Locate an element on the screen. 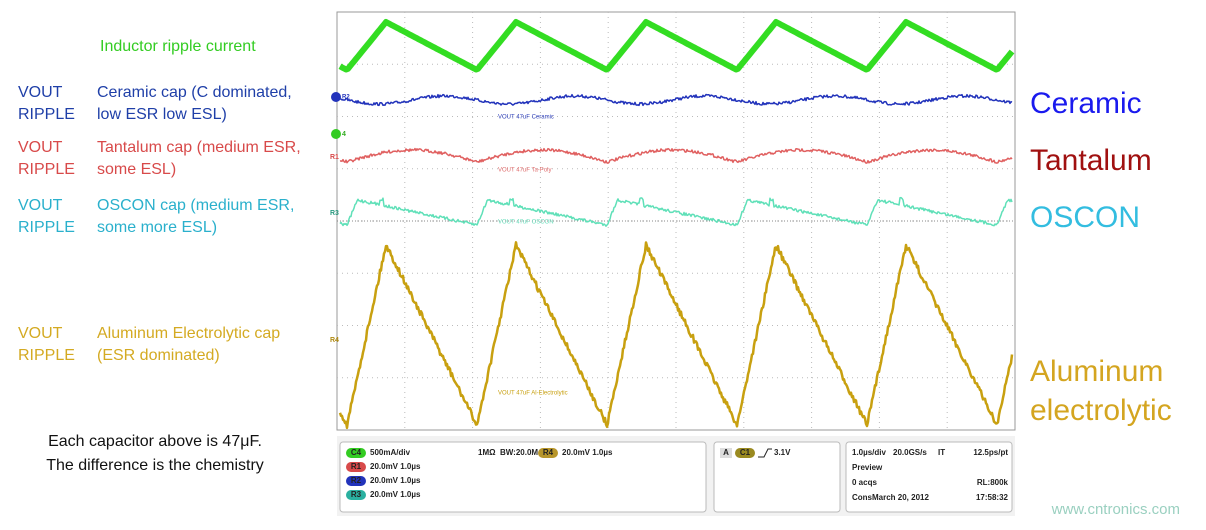 The image size is (1206, 530). row-line: some ESL) is located at coordinates (136, 169).